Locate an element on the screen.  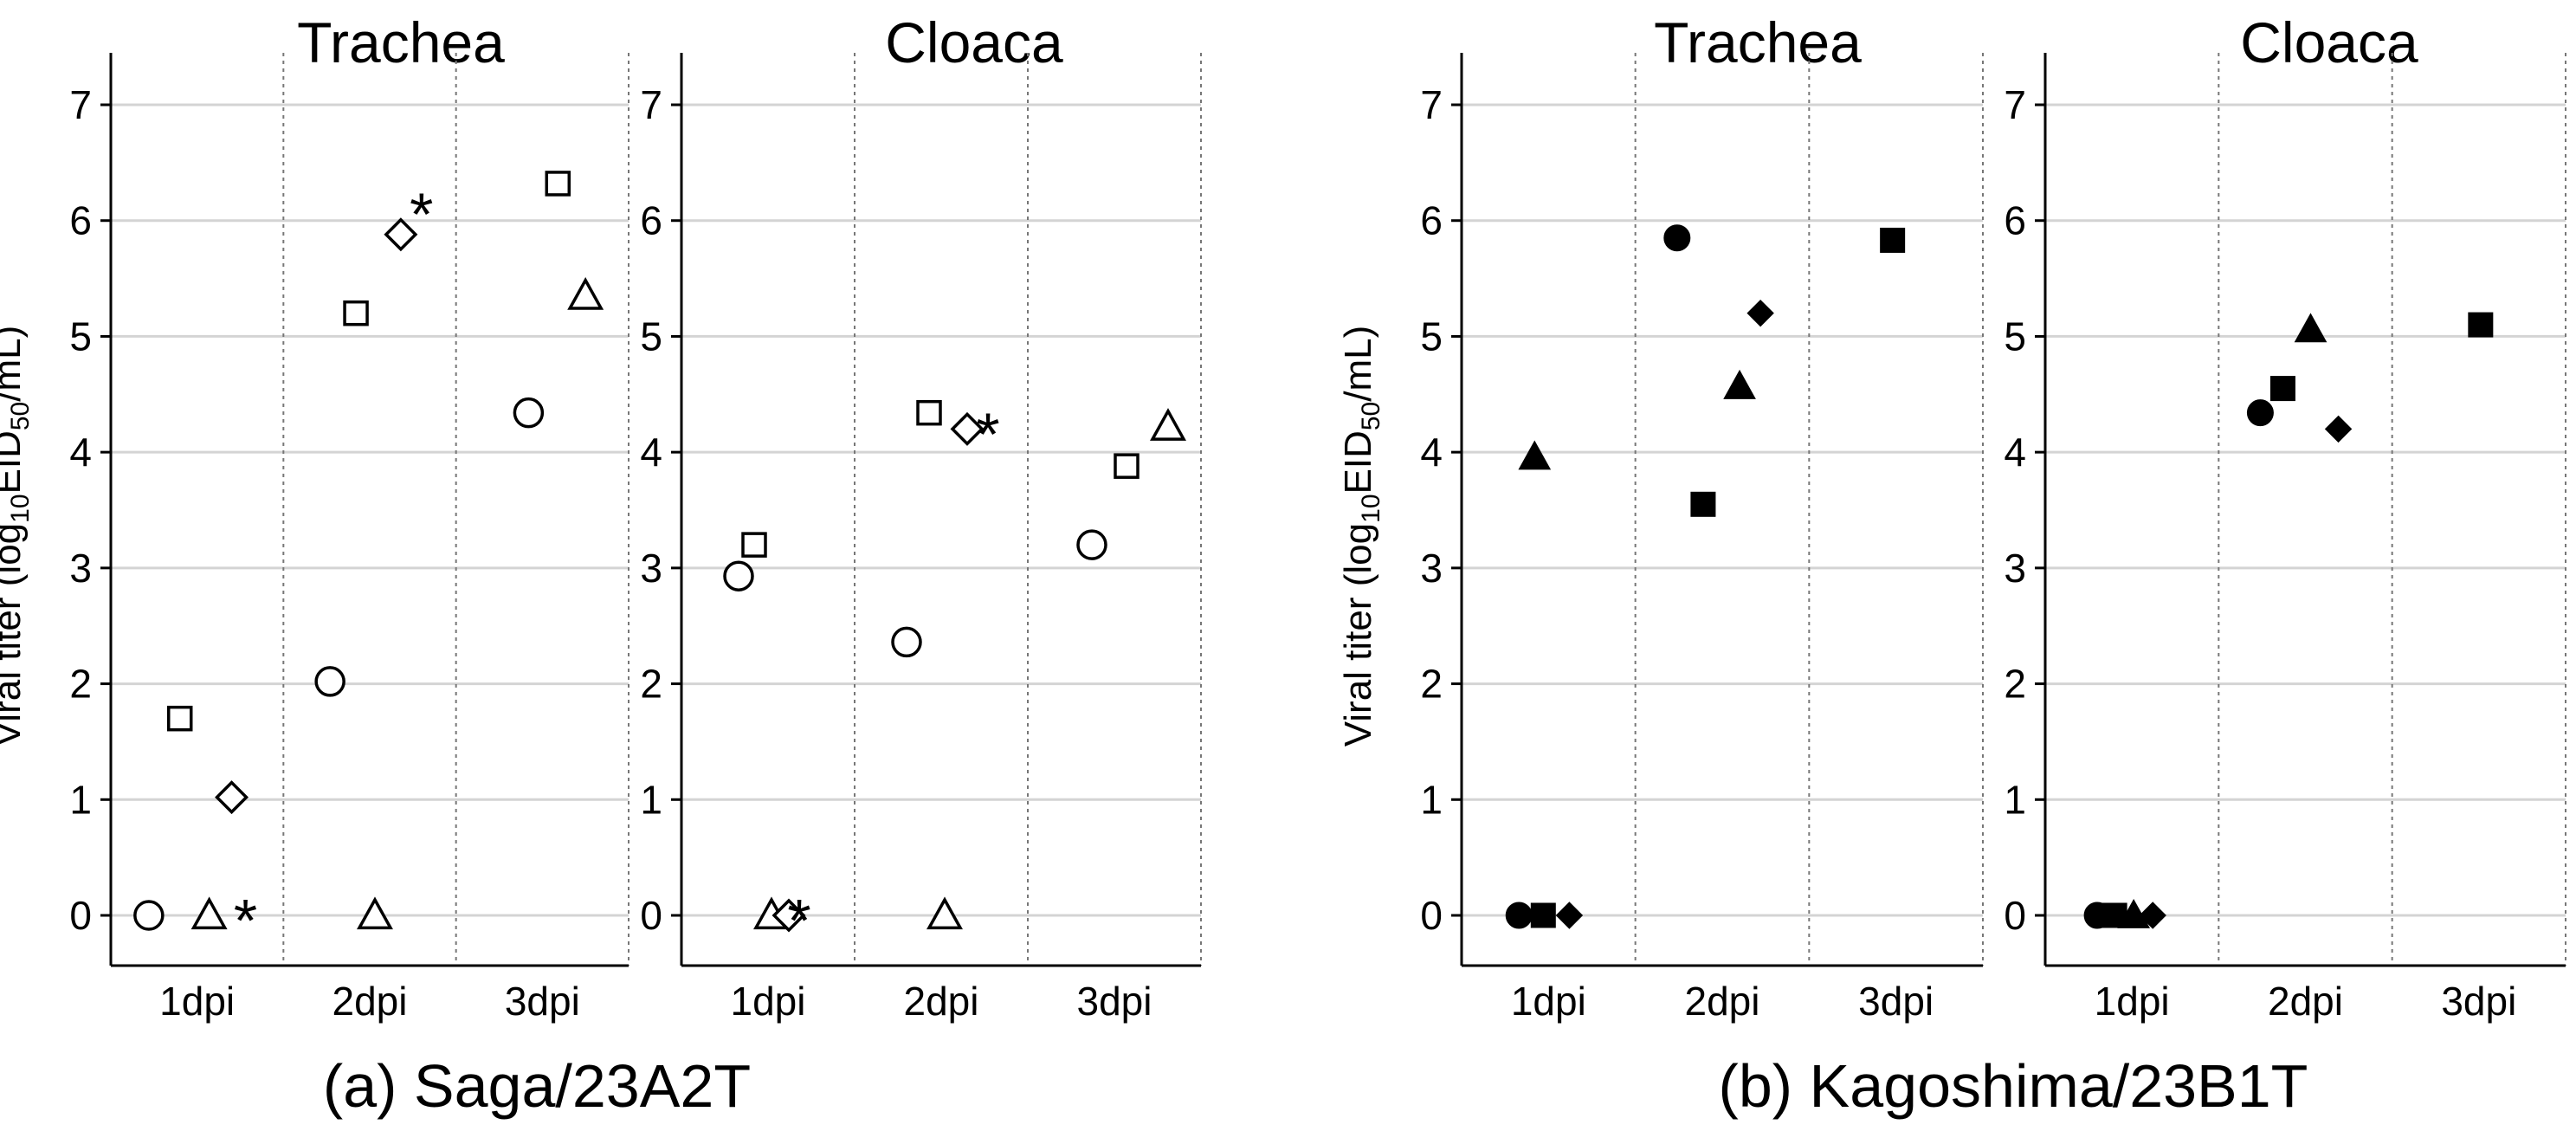
caption-b: (b) Kagoshima/23B1T is located at coordinates (2013, 1086).